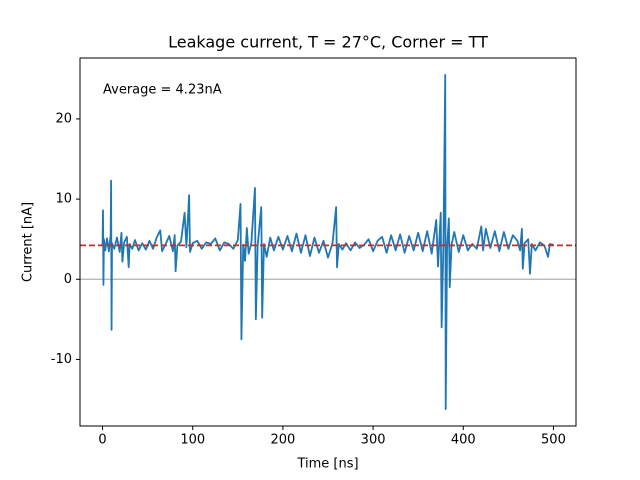 This screenshot has width=640, height=480. Describe the element at coordinates (162, 90) in the screenshot. I see `annotation: Average = 4.23nA` at that location.